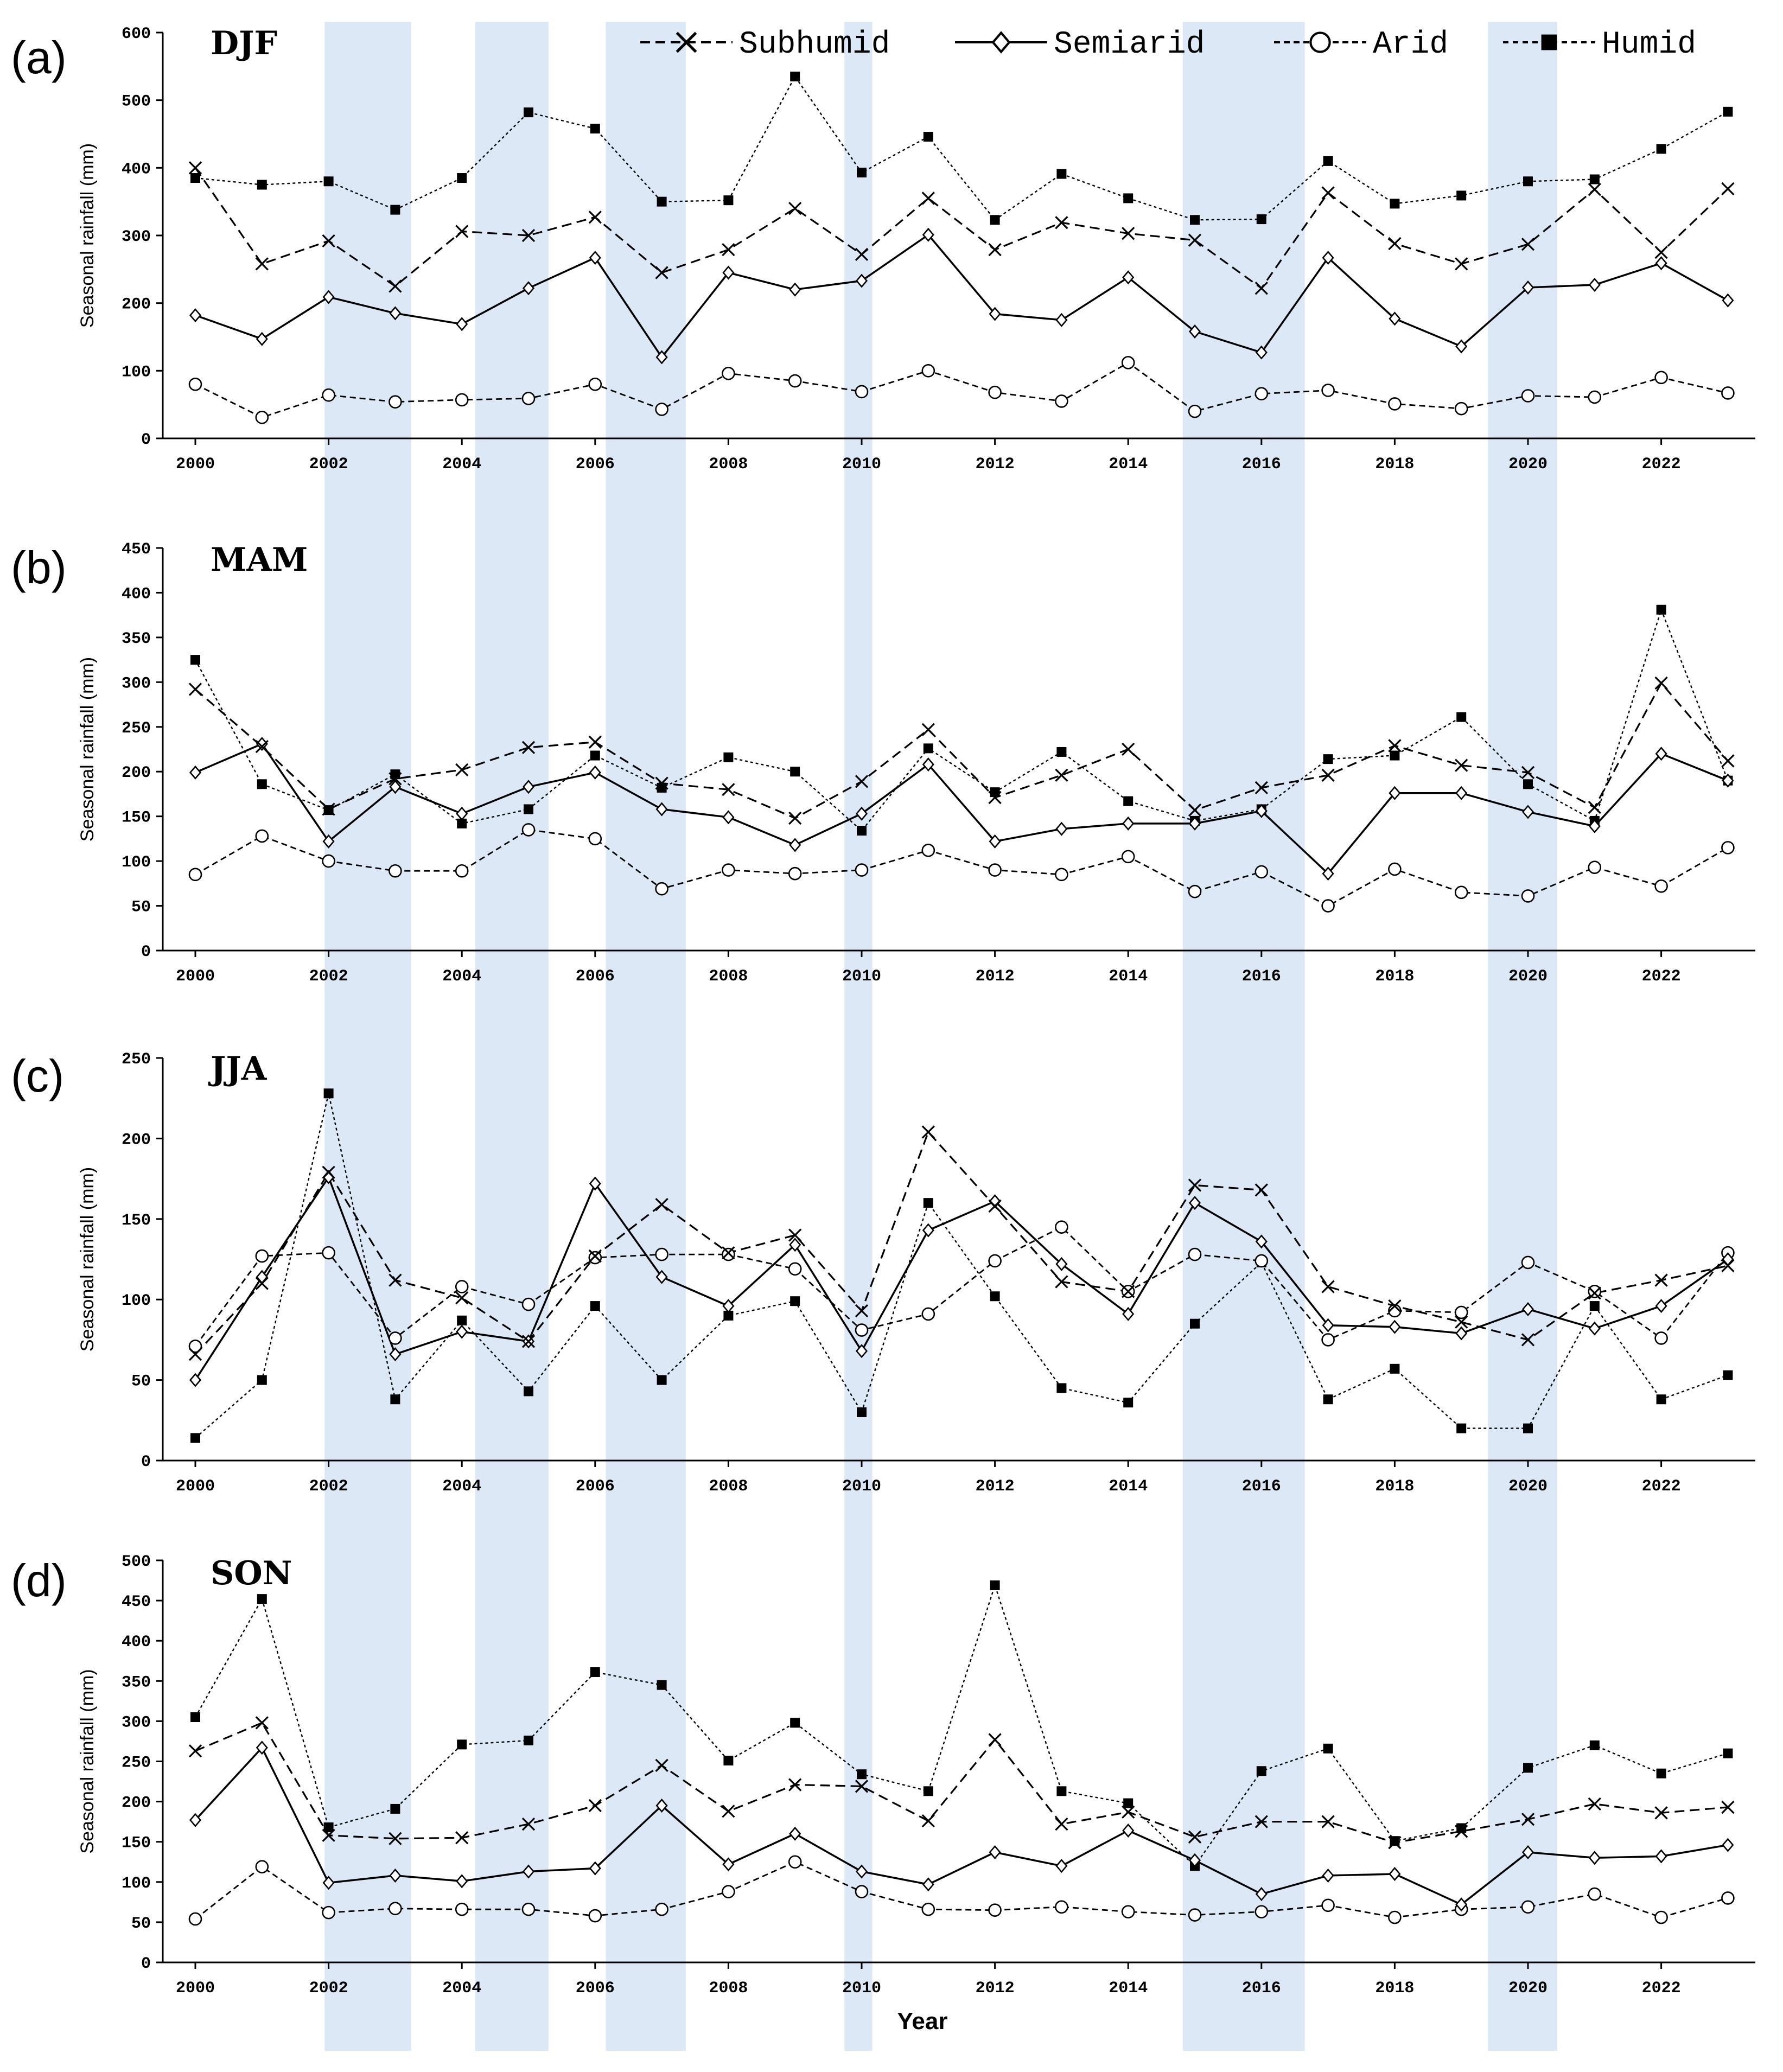  Describe the element at coordinates (1649, 44) in the screenshot. I see `legend-label-humid: Humid` at that location.